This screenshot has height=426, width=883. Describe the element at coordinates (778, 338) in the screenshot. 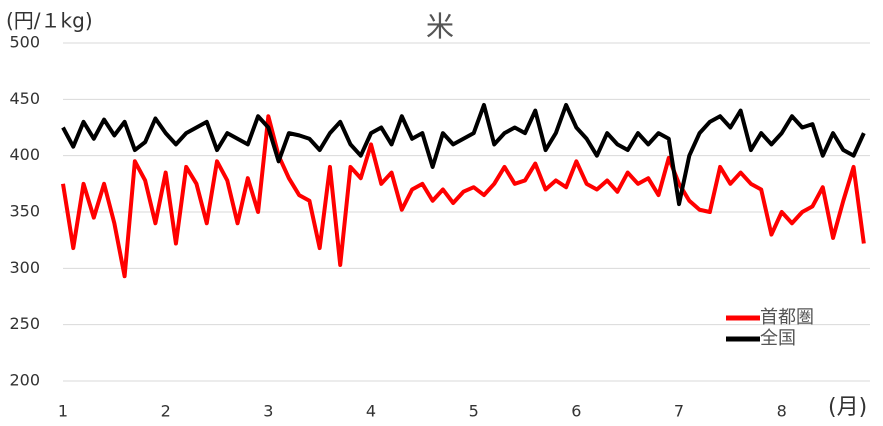

I see `legend-label: 全国` at that location.